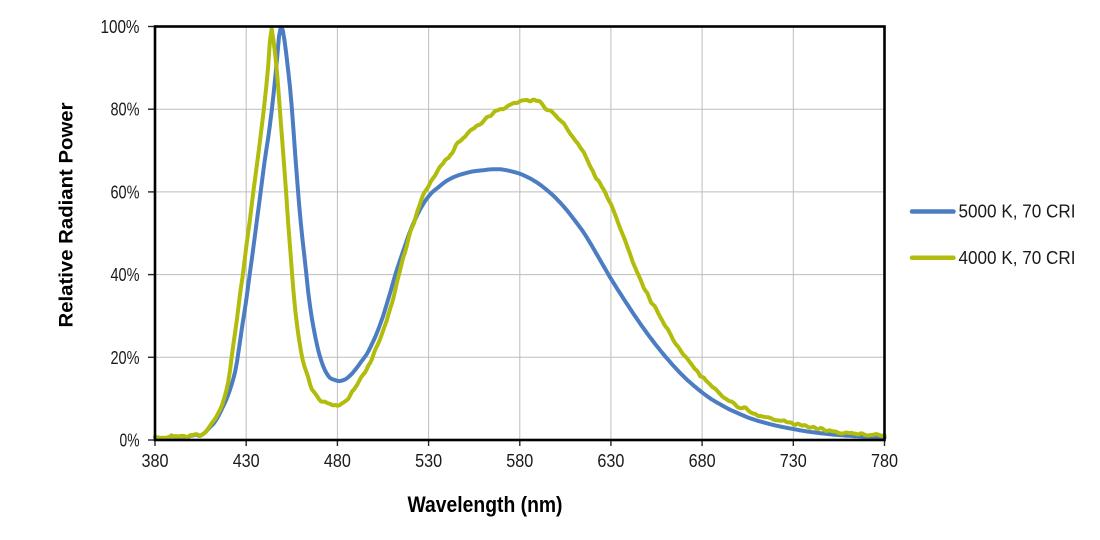 This screenshot has height=540, width=1100. What do you see at coordinates (428, 461) in the screenshot?
I see `svg-text: 530` at bounding box center [428, 461].